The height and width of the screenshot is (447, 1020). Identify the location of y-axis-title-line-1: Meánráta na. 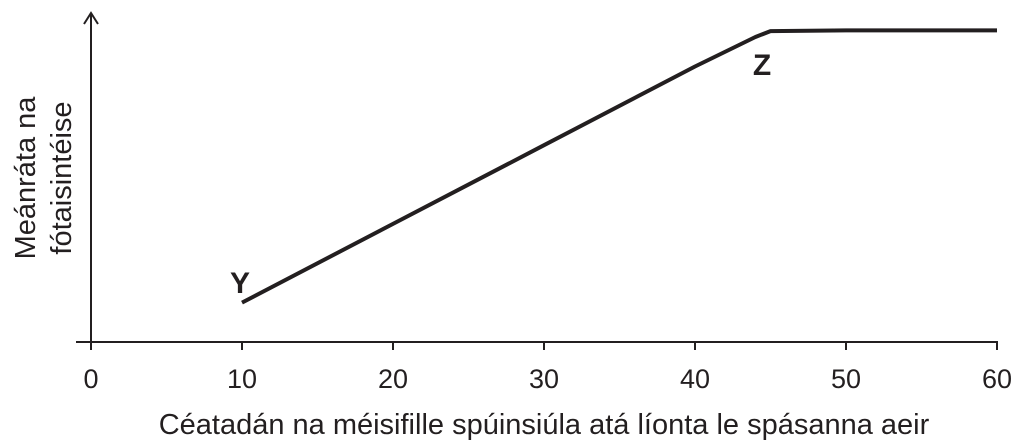
(26, 178).